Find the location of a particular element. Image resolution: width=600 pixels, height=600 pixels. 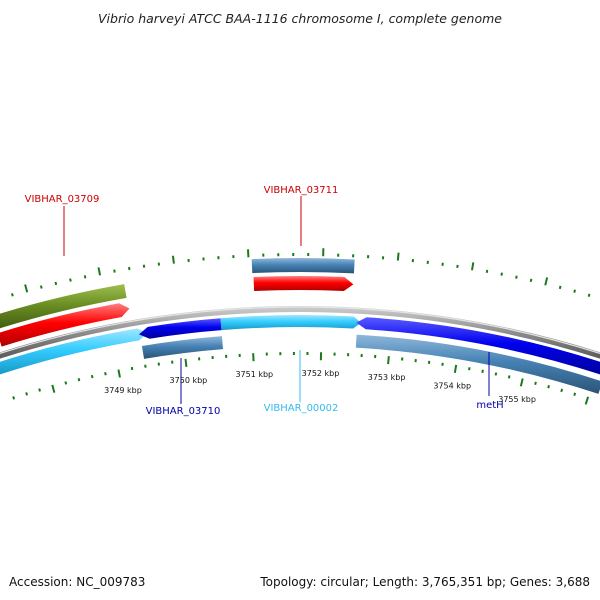

chromosome-backbone-highlight is located at coordinates (300, 330).